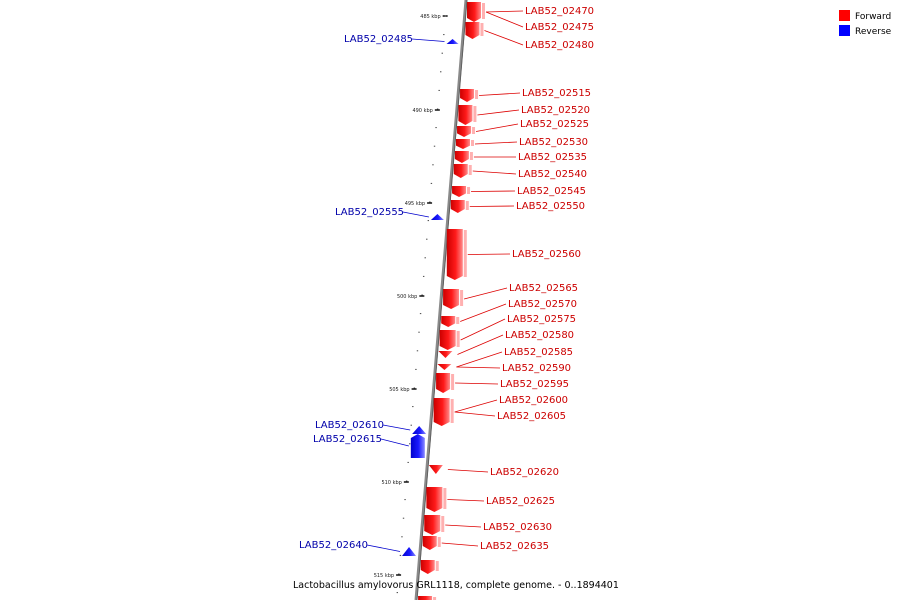 The image size is (900, 600). I want to click on forward-gene-label: LAB52_02635, so click(514, 546).